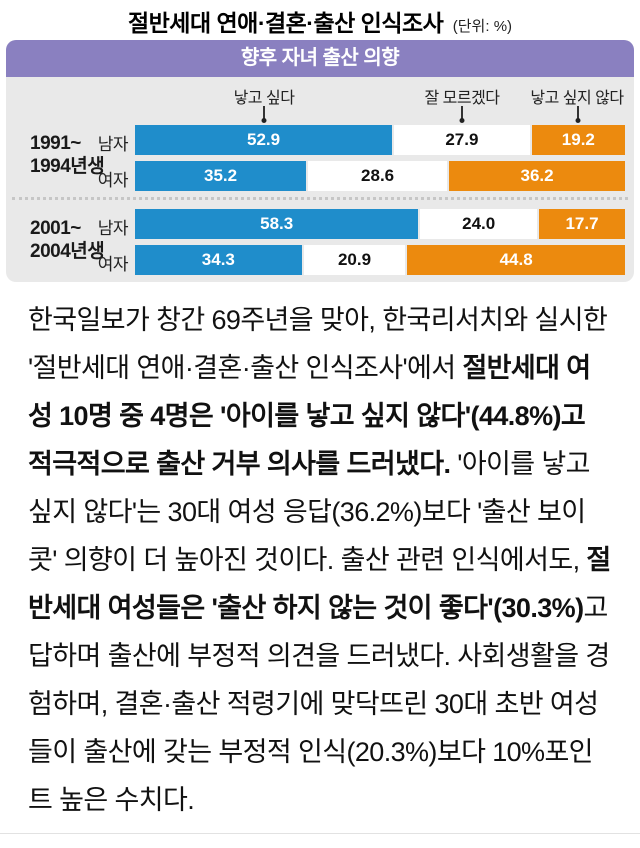 The height and width of the screenshot is (848, 640). What do you see at coordinates (277, 224) in the screenshot?
I see `bar-segment: 58.3` at bounding box center [277, 224].